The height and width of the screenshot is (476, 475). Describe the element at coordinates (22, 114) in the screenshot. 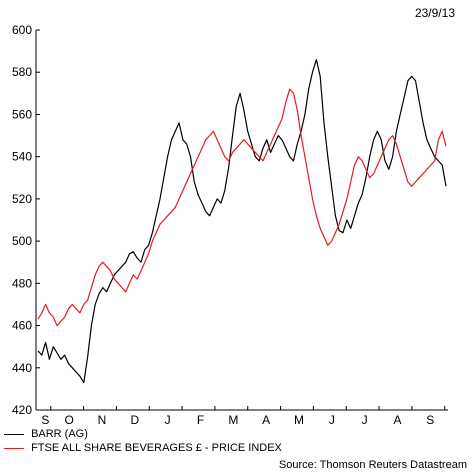

I see `y-tick-label: 560` at that location.